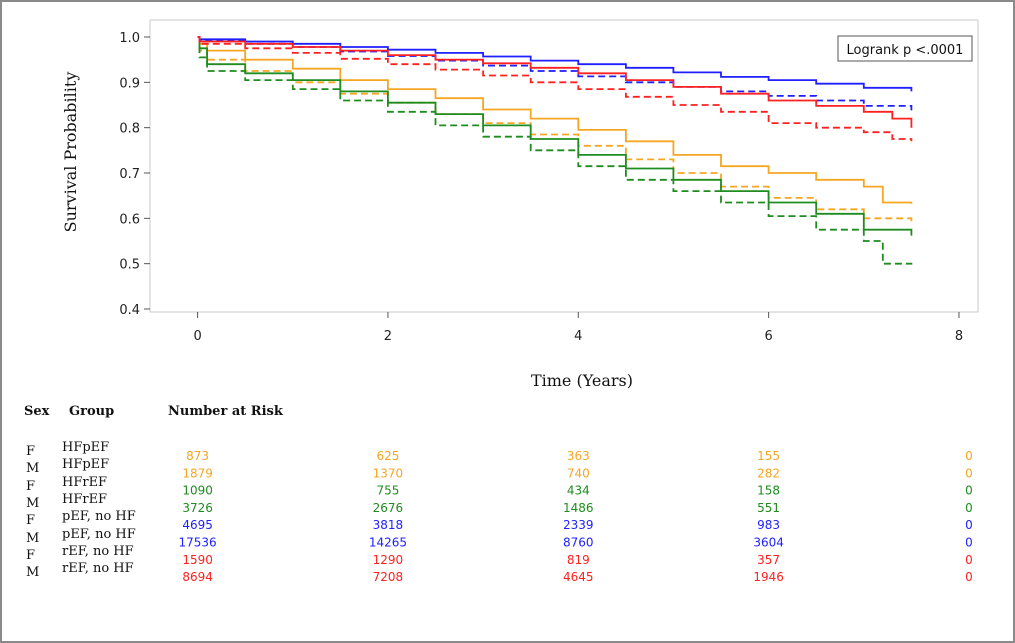 Image resolution: width=1015 pixels, height=643 pixels. What do you see at coordinates (578, 336) in the screenshot?
I see `x-tick-label: 4` at bounding box center [578, 336].